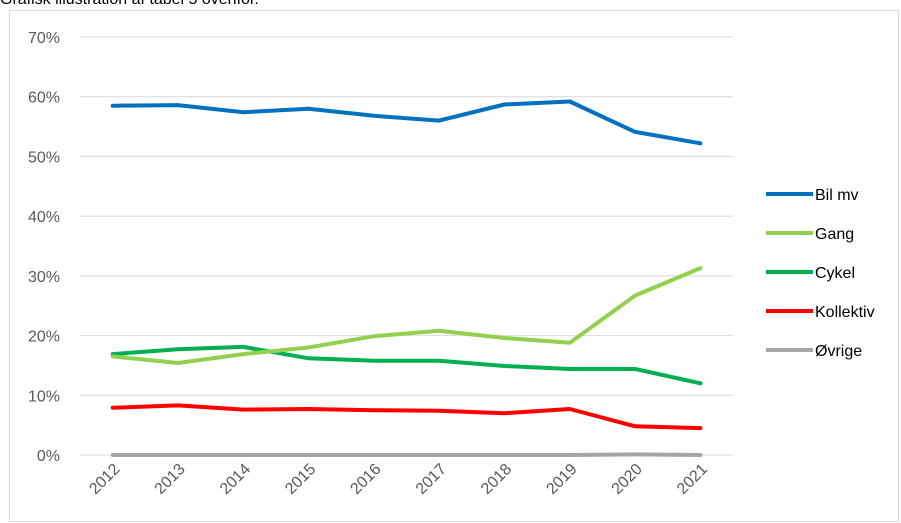 The image size is (901, 523). What do you see at coordinates (406, 122) in the screenshot?
I see `series-line-bil-mv` at bounding box center [406, 122].